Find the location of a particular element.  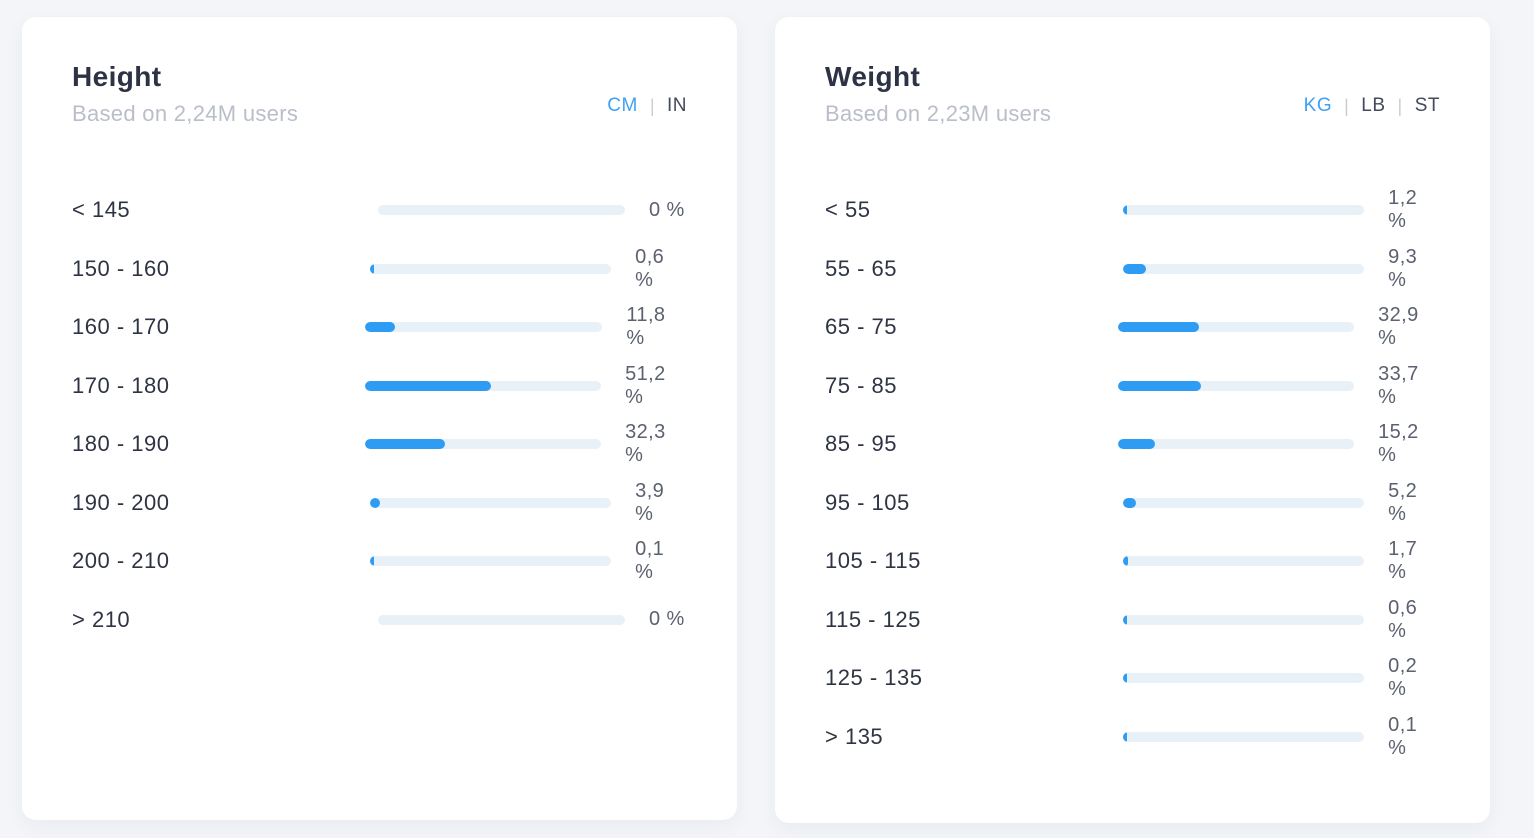

percent-value: 3,9 % is located at coordinates (650, 502).